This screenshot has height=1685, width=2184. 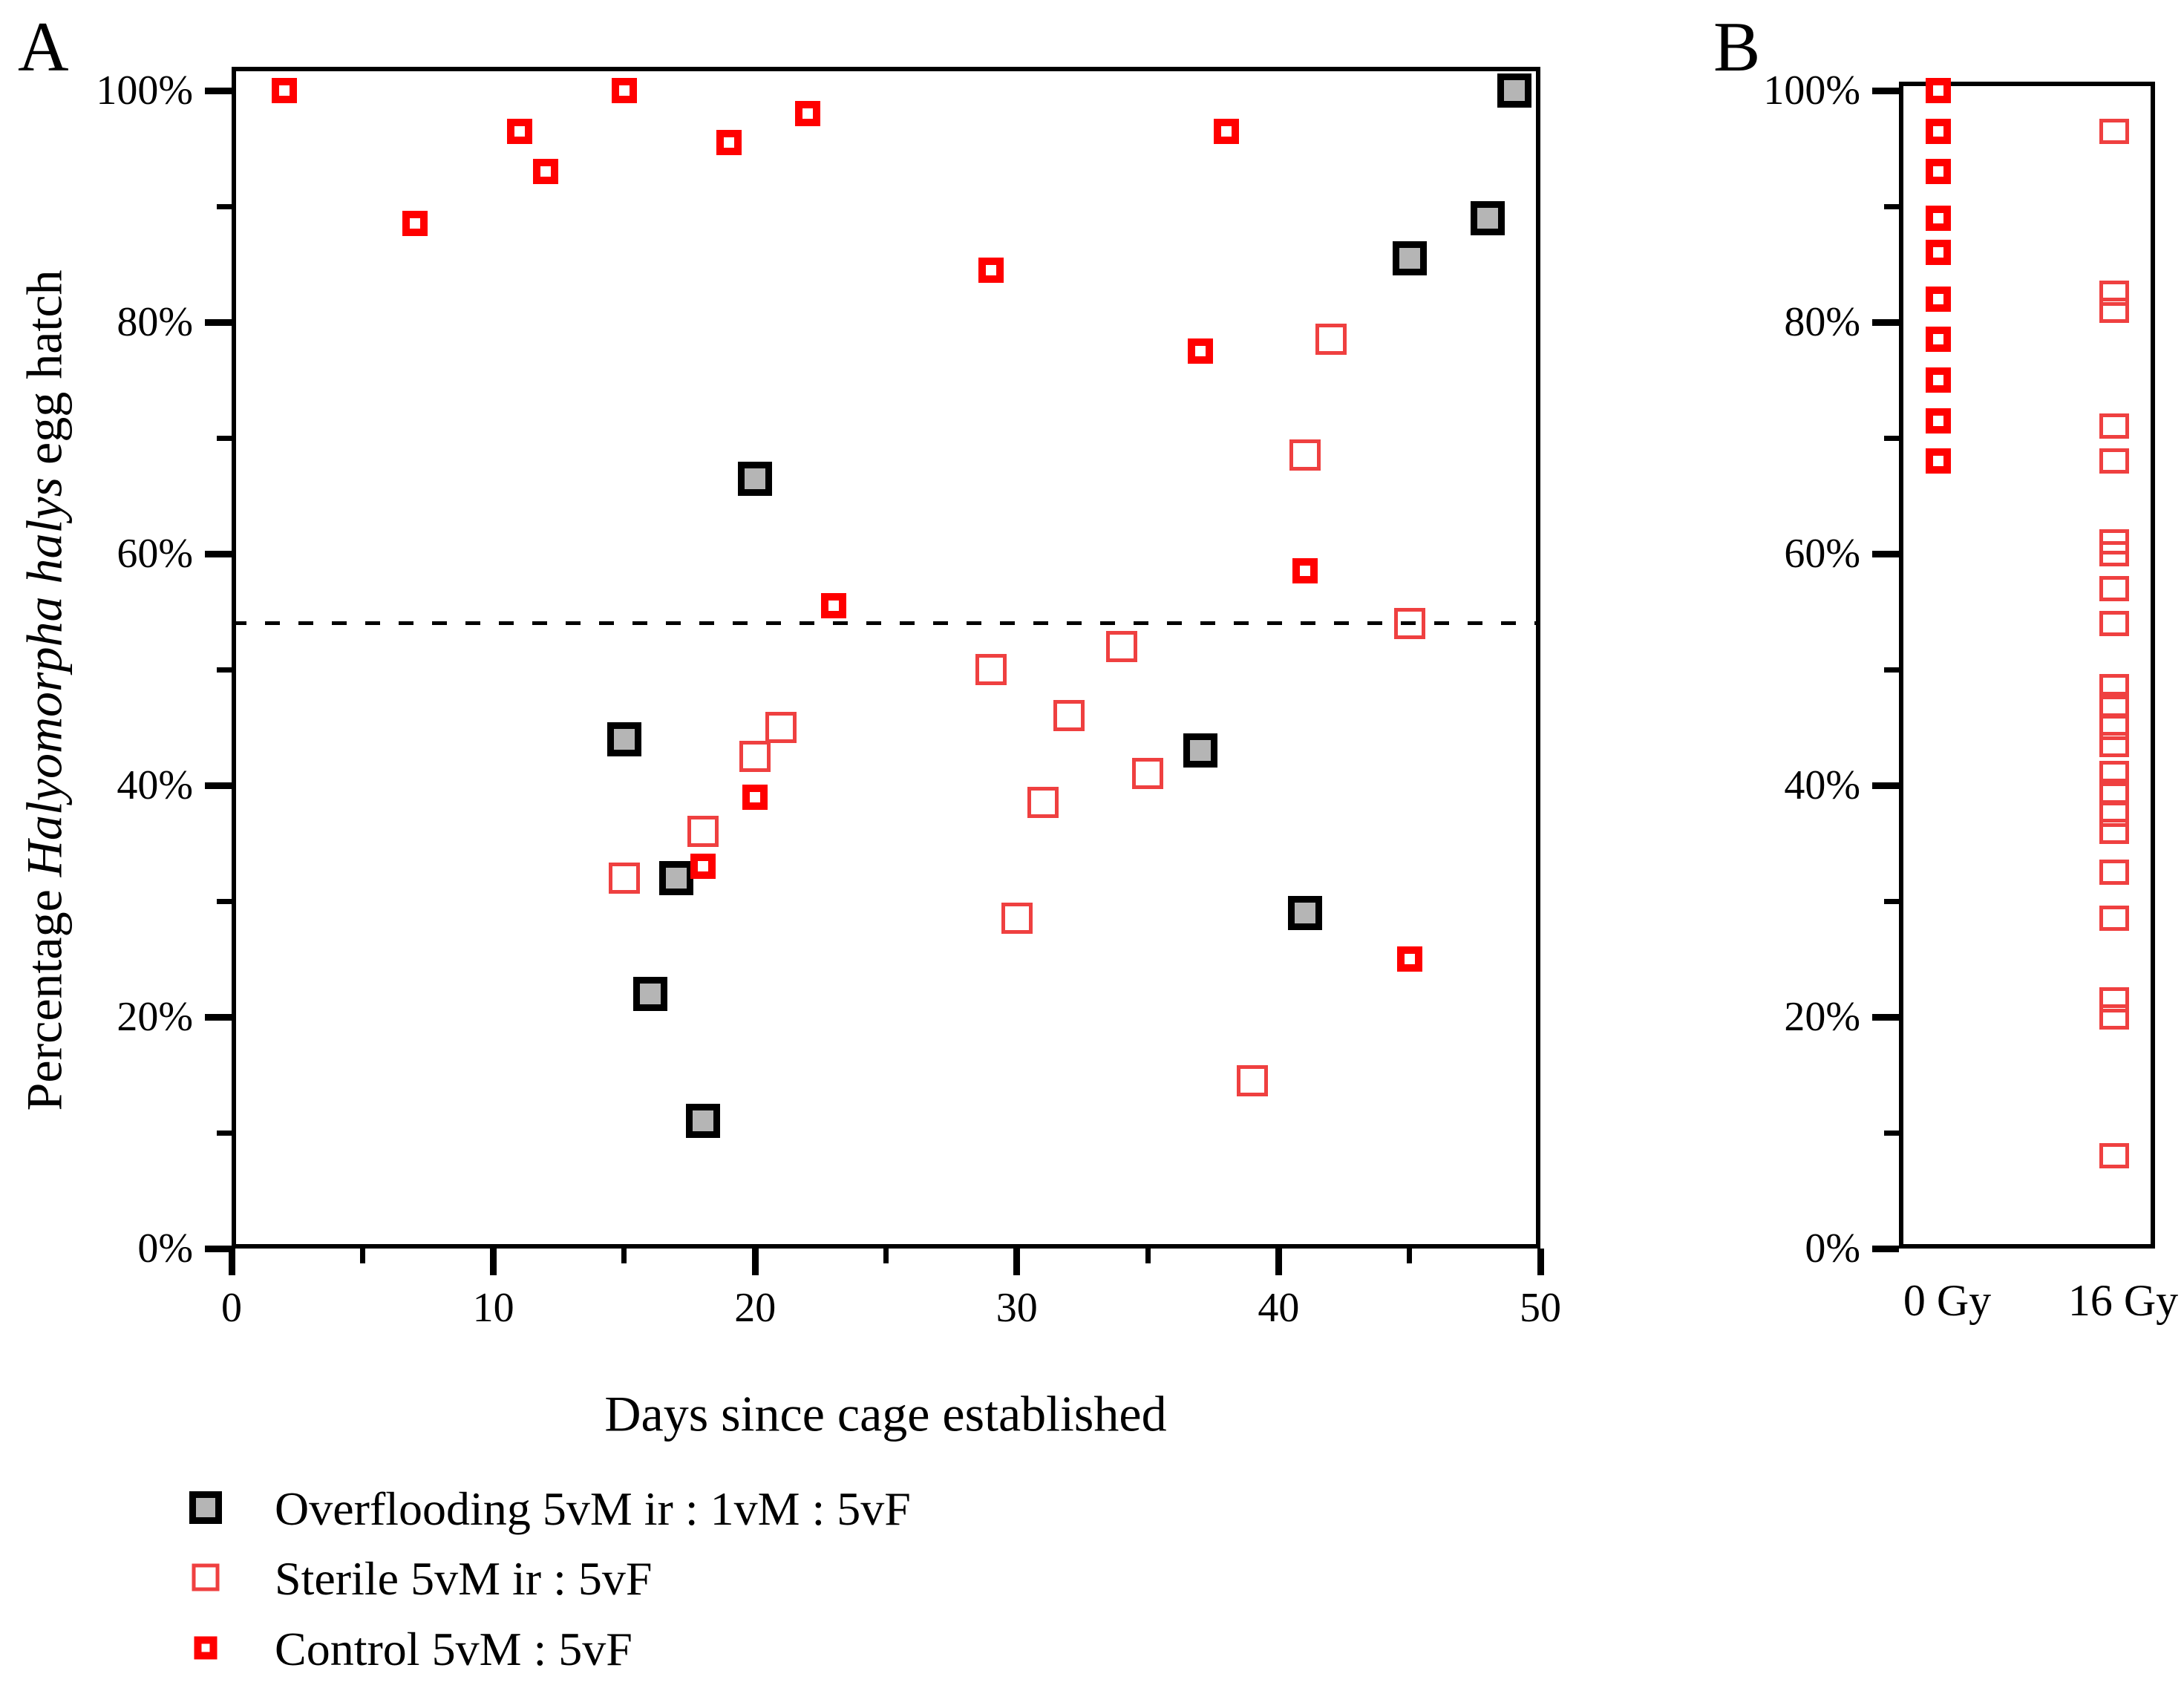 What do you see at coordinates (44, 373) in the screenshot?
I see `y-axis-title-suffix: egg hatch` at bounding box center [44, 373].